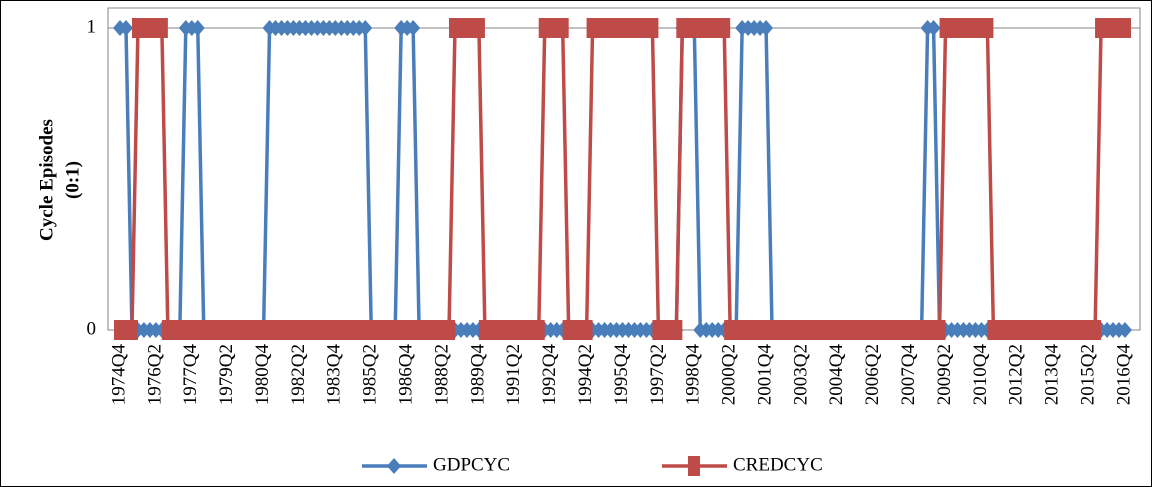 This screenshot has width=1152, height=487. Describe the element at coordinates (1052, 375) in the screenshot. I see `x-tick-label: 2013Q4` at that location.